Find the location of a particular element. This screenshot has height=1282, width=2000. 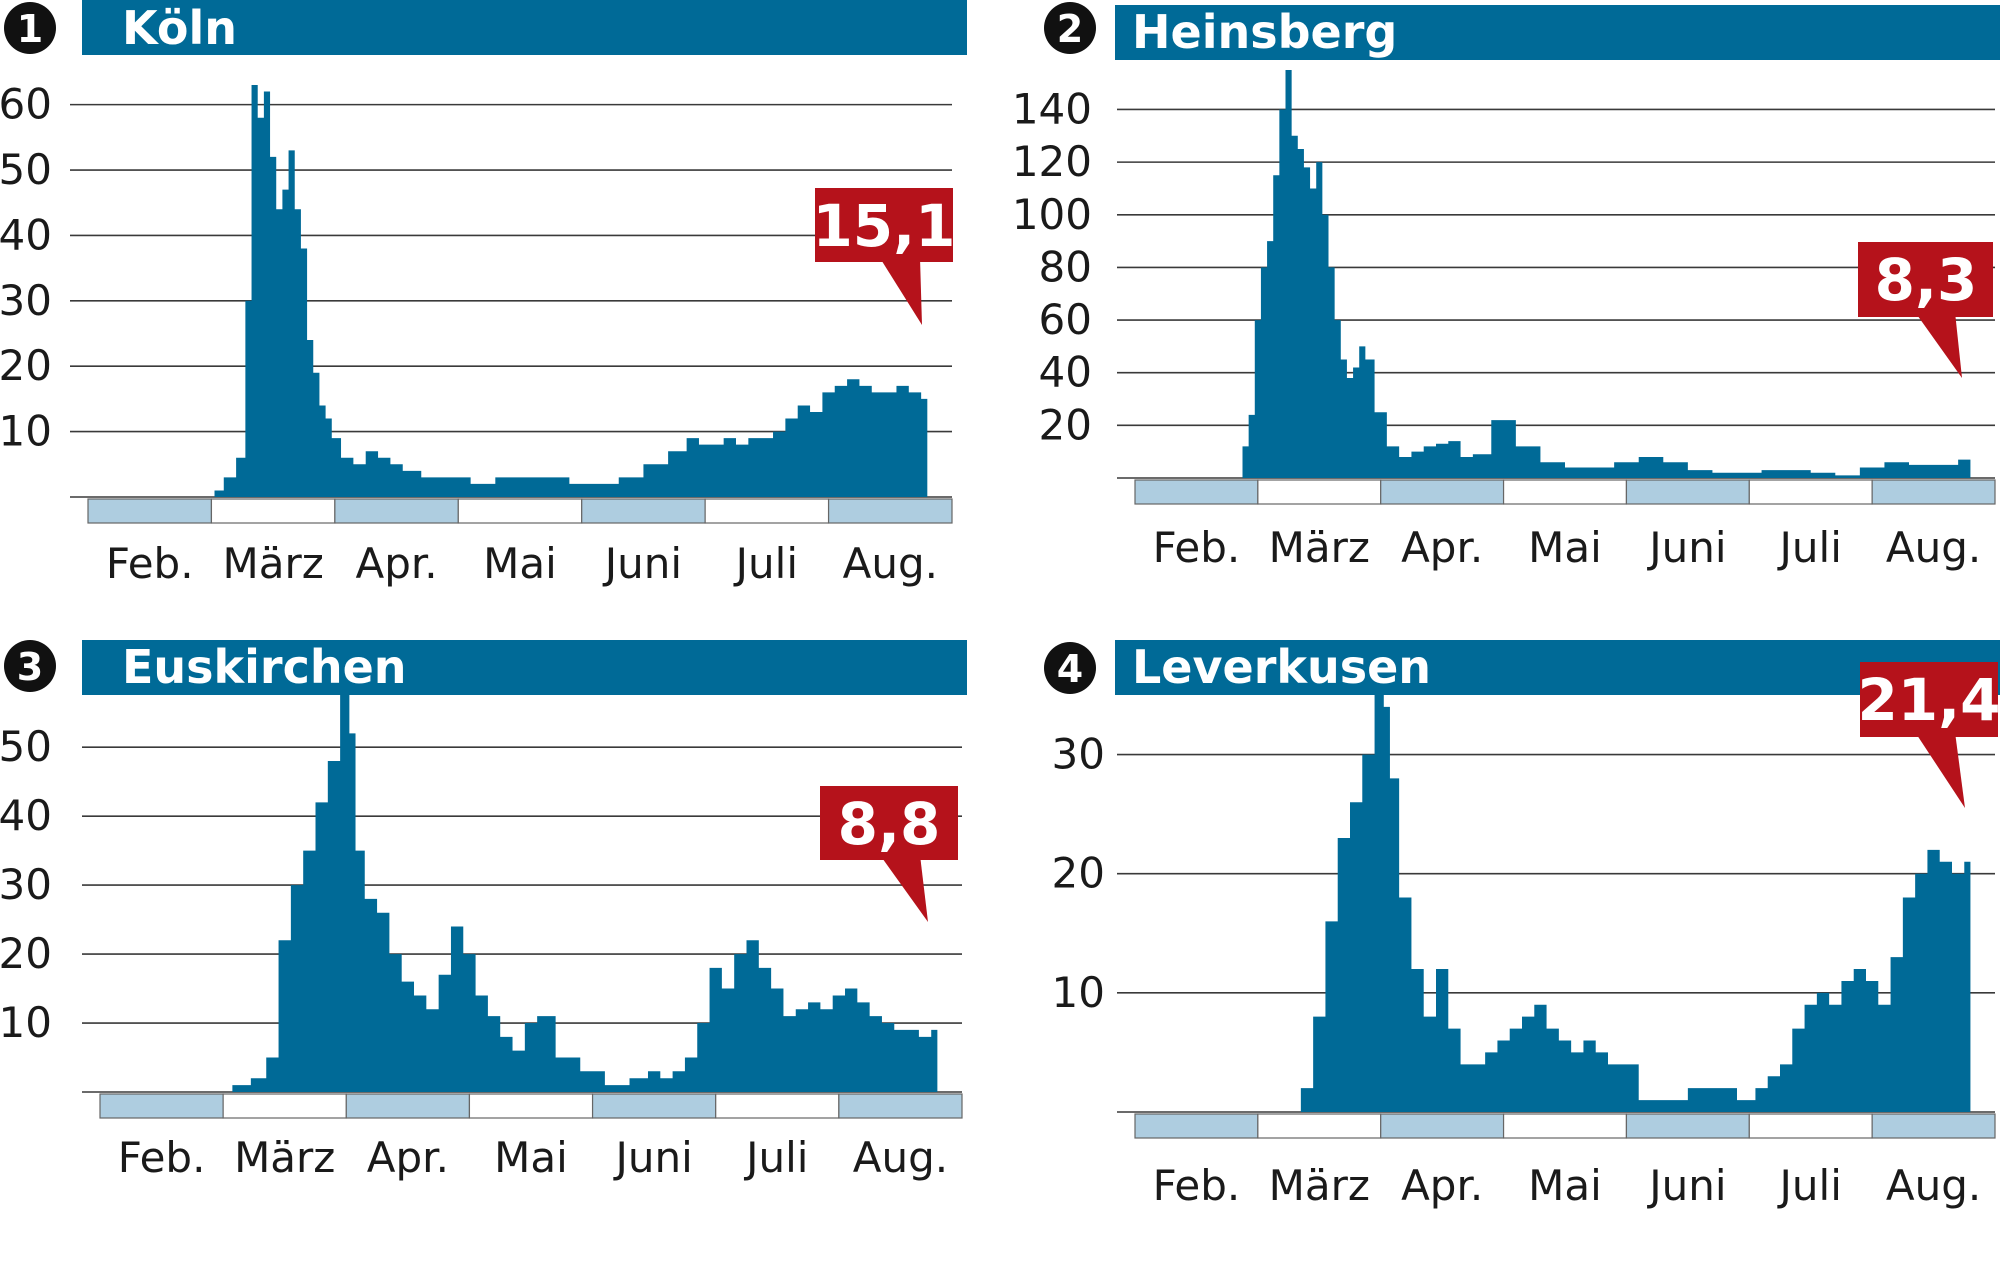

panel-number-text: 3 is located at coordinates (30, 667).